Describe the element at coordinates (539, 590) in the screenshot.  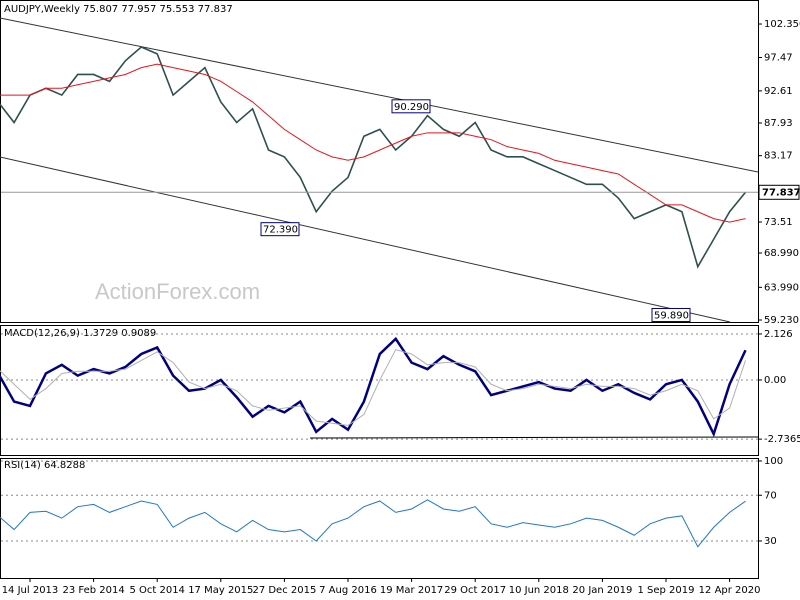
I see `x-tick-label: 10 Jun 2018` at that location.